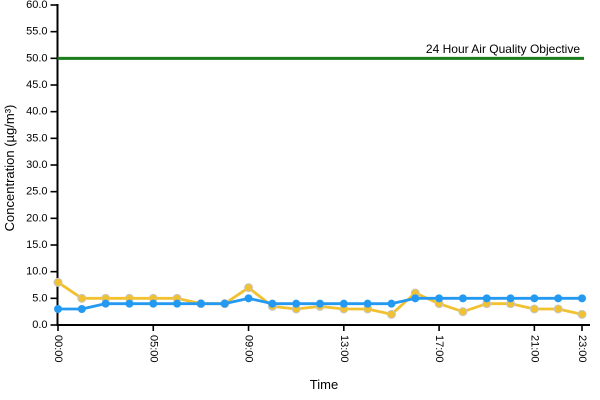 The image size is (600, 400). What do you see at coordinates (344, 349) in the screenshot?
I see `x-tick-label: 13:00` at bounding box center [344, 349].